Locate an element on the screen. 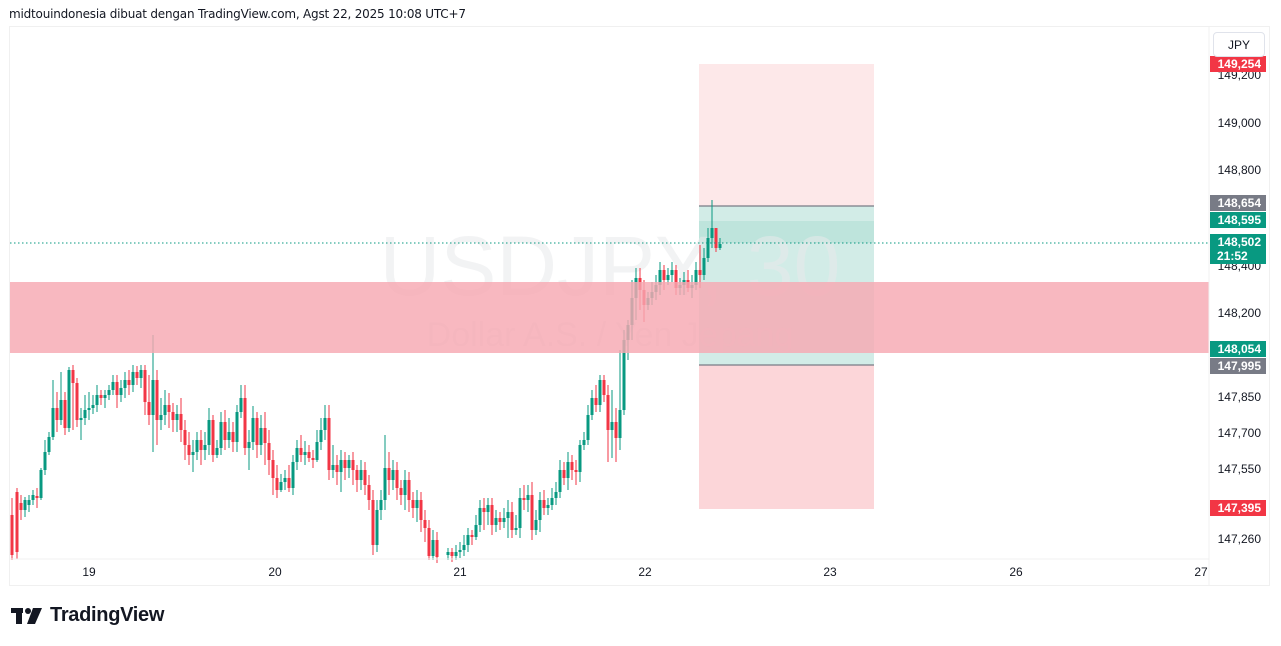  price-tick-label: 147,700 is located at coordinates (1240, 433).